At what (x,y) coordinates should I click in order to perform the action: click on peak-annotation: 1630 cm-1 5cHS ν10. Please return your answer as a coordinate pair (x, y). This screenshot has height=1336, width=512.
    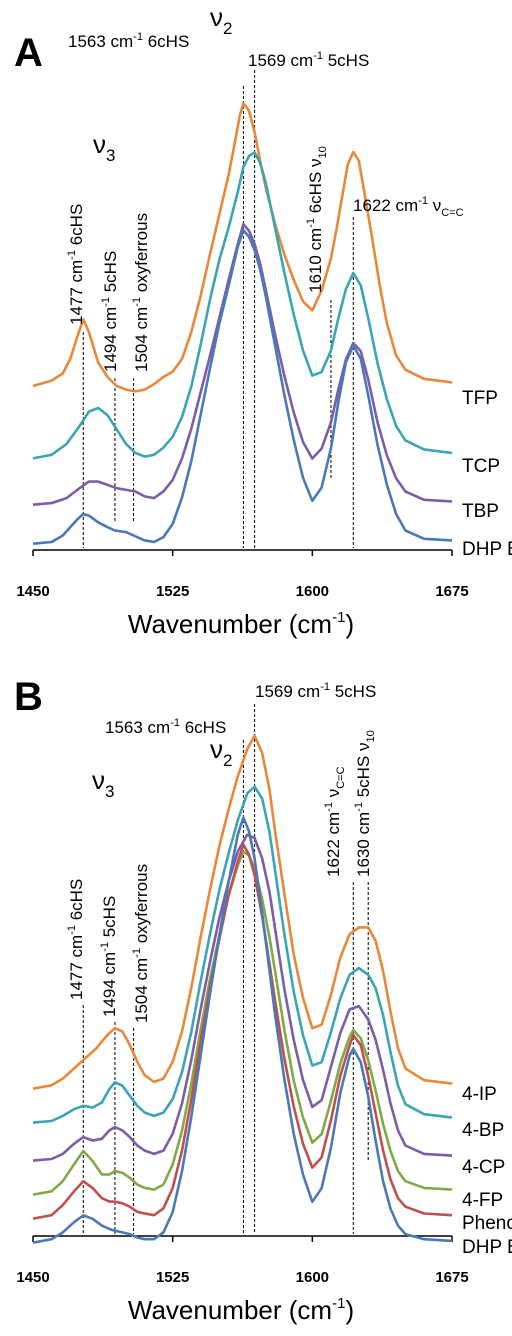
    Looking at the image, I should click on (365, 803).